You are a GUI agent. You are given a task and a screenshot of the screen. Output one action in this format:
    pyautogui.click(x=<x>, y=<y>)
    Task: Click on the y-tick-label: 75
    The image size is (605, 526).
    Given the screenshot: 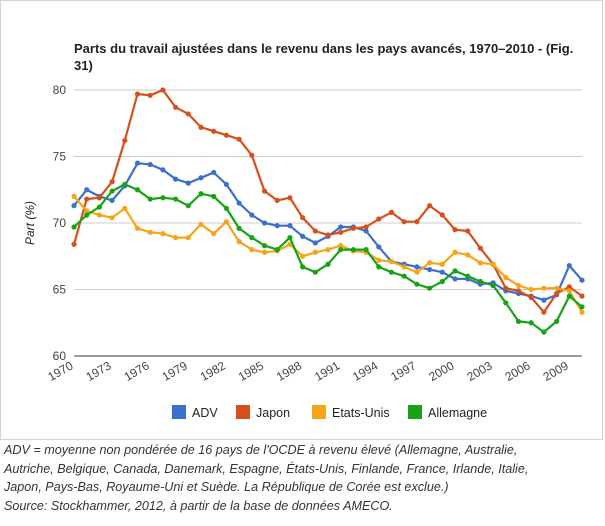 What is the action you would take?
    pyautogui.click(x=60, y=157)
    